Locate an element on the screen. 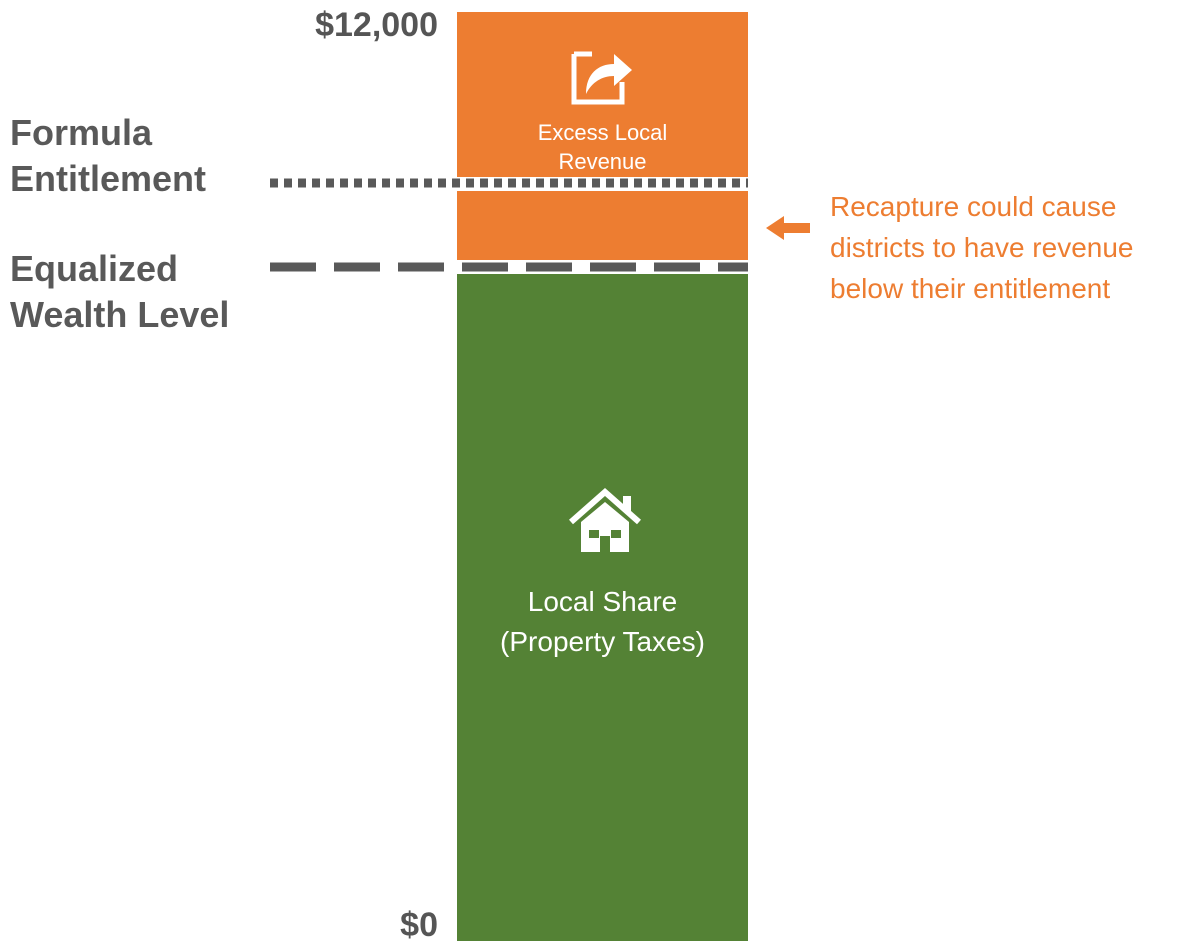 This screenshot has width=1181, height=952. y-tick-top: $12,000 is located at coordinates (376, 25).